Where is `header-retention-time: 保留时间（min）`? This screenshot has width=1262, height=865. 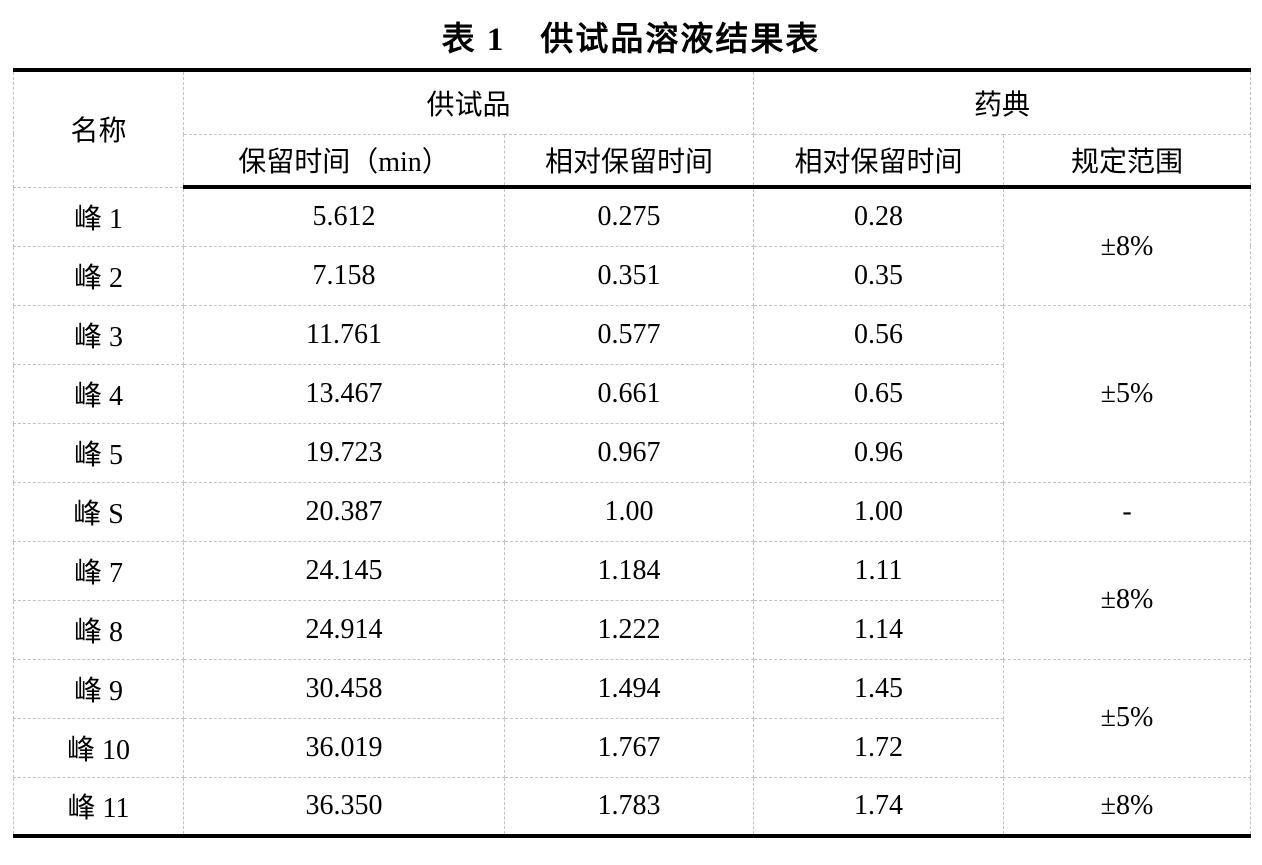
header-retention-time: 保留时间（min） is located at coordinates (344, 161).